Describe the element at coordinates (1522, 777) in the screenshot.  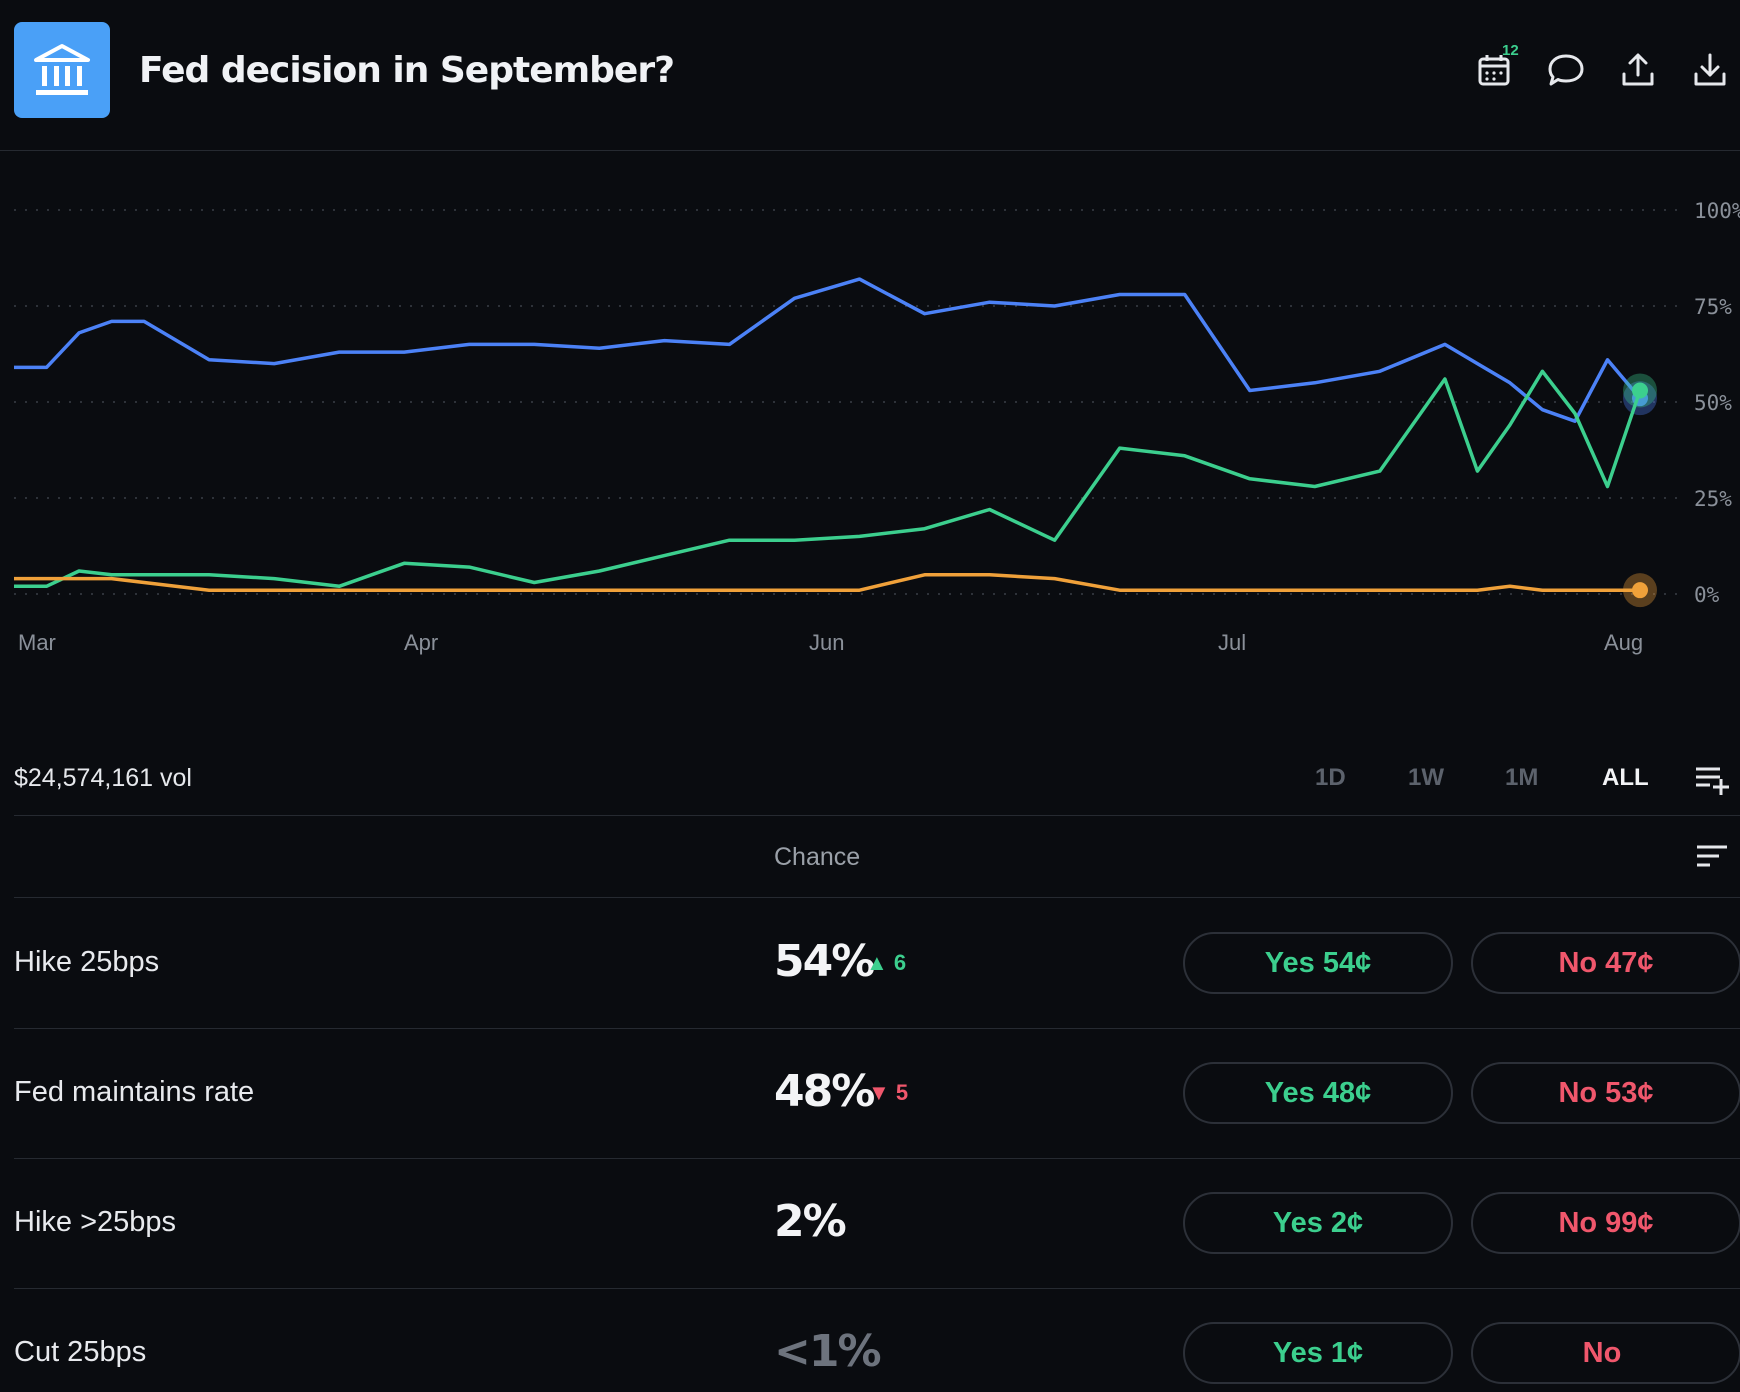
I see `range-1m-tab: 1M` at that location.